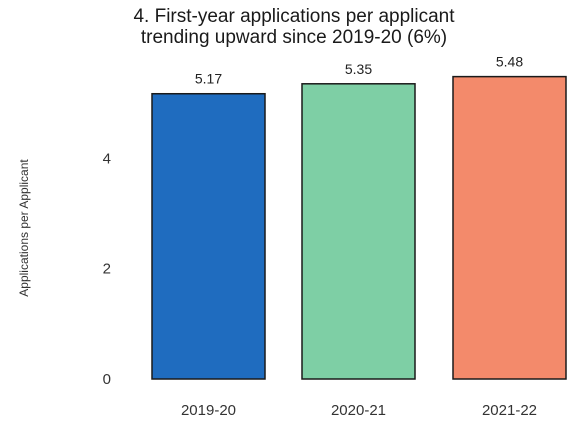 This screenshot has width=588, height=433. What do you see at coordinates (509, 410) in the screenshot?
I see `x-tick-label: 2021-22` at bounding box center [509, 410].